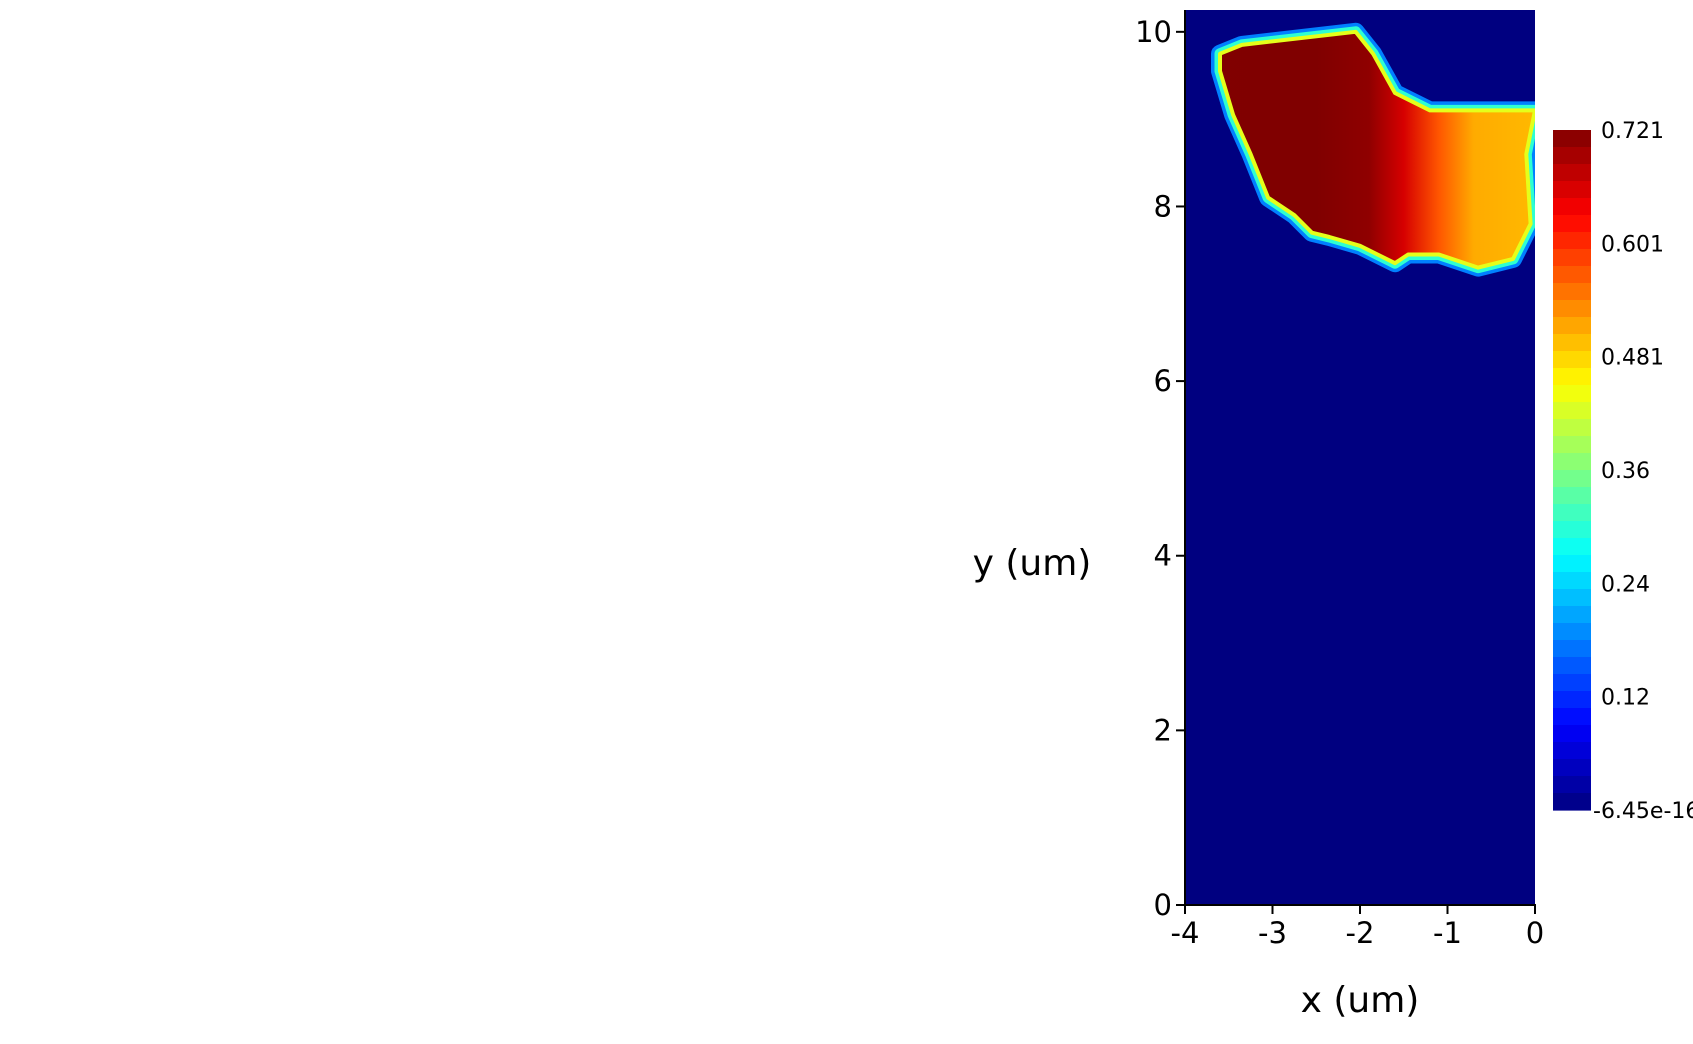  Describe the element at coordinates (1163, 381) in the screenshot. I see `y-tick-label: 6` at that location.